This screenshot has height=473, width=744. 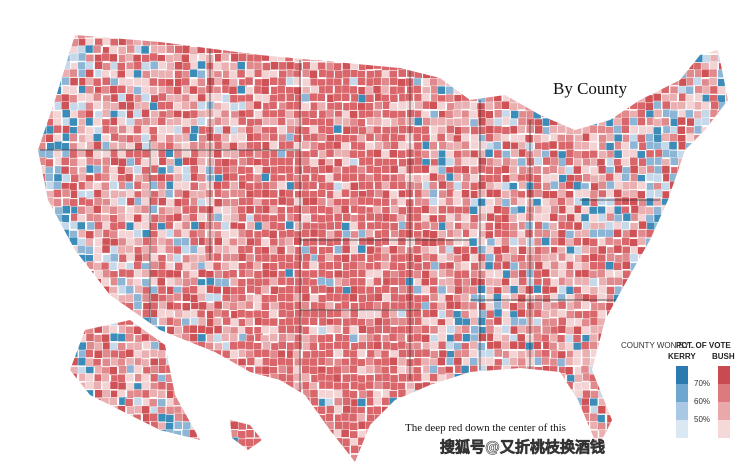 I want to click on caption: The deep red down the center of this, so click(x=485, y=428).